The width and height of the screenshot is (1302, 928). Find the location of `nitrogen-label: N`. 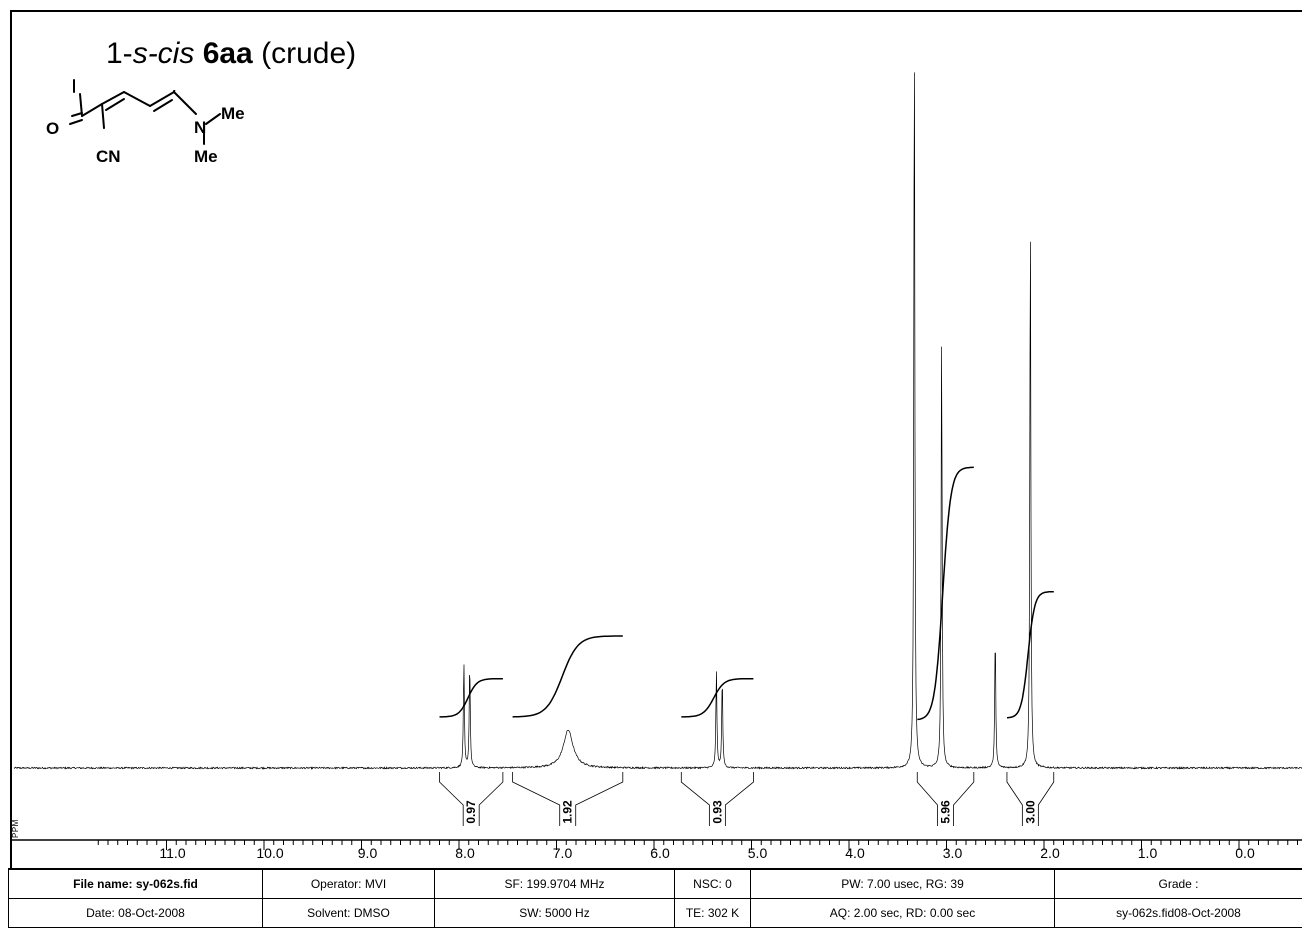

nitrogen-label: N is located at coordinates (200, 127).